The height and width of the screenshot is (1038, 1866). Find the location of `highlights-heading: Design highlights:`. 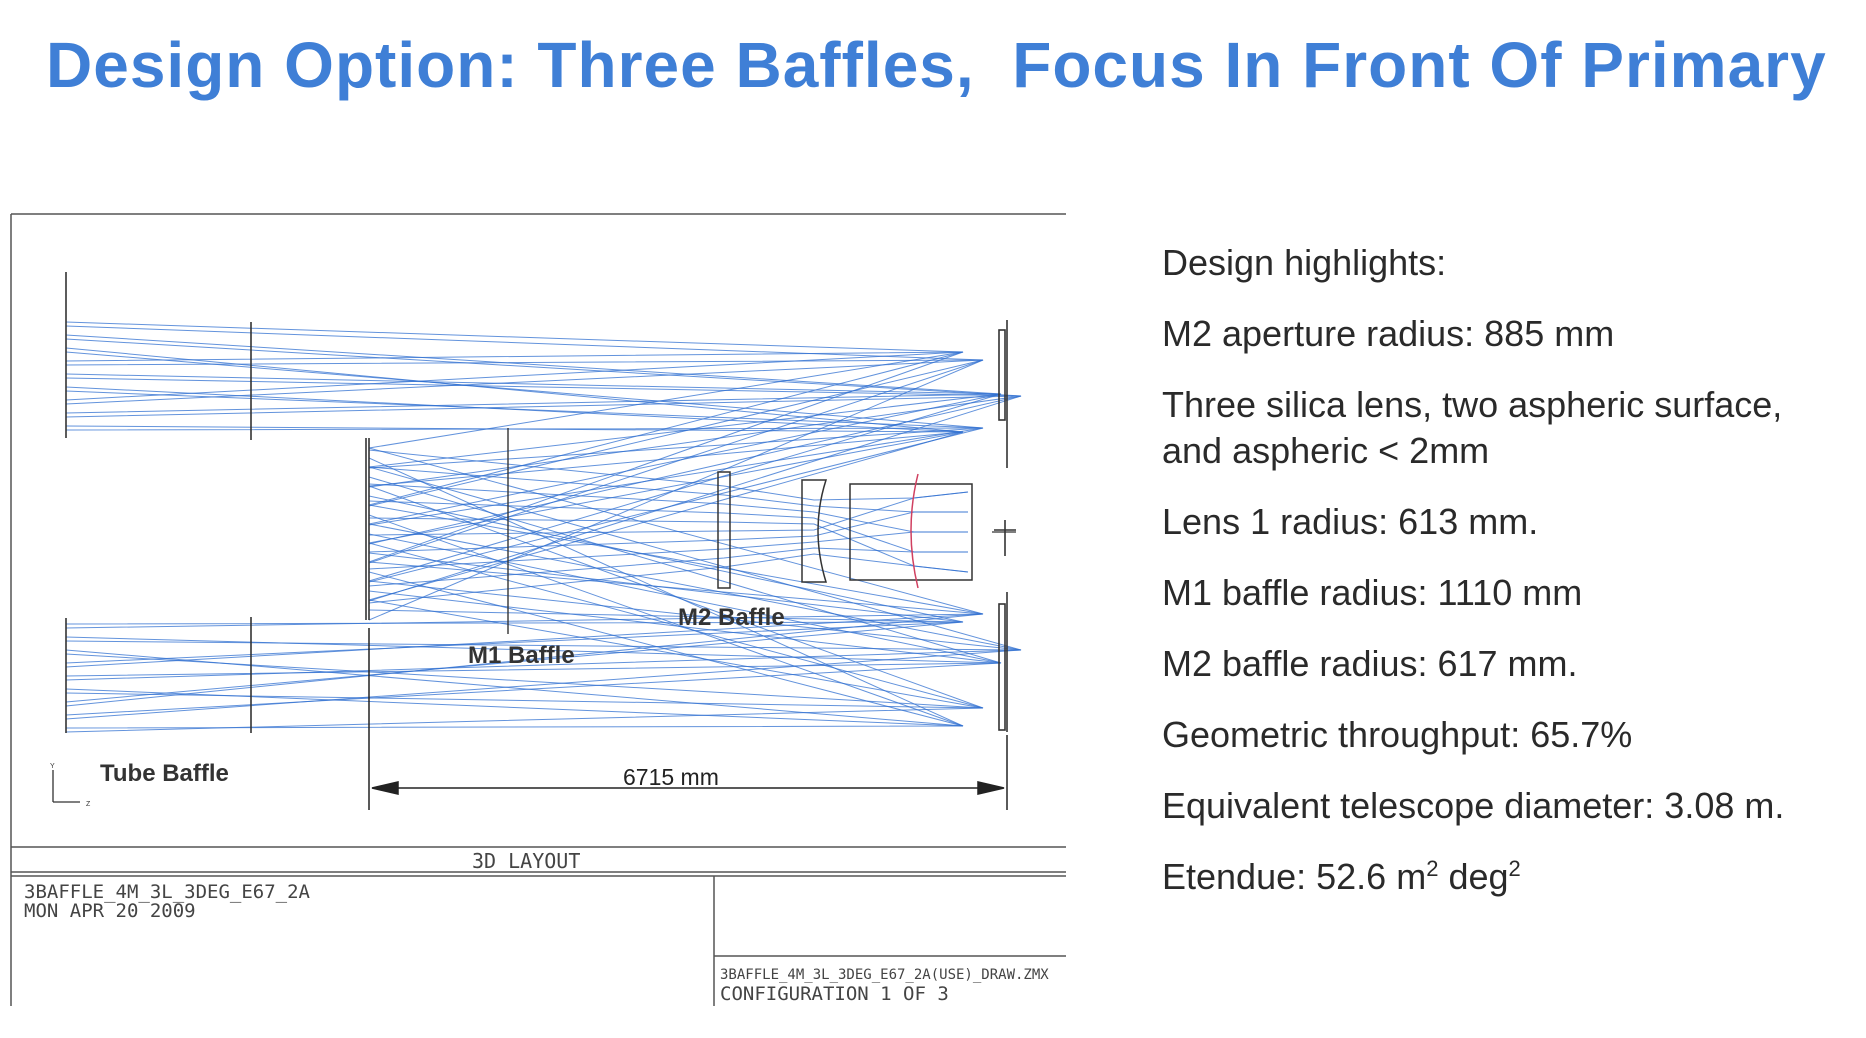

highlights-heading: Design highlights: is located at coordinates (1304, 262).